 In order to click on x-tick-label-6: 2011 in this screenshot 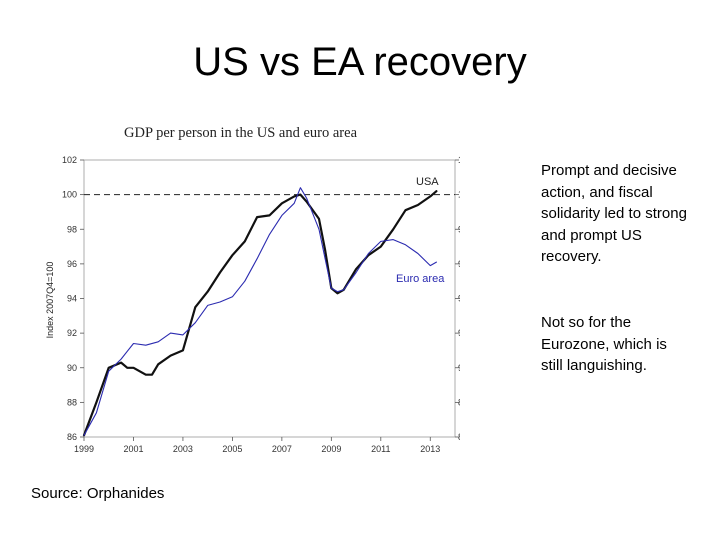, I will do `click(380, 449)`.